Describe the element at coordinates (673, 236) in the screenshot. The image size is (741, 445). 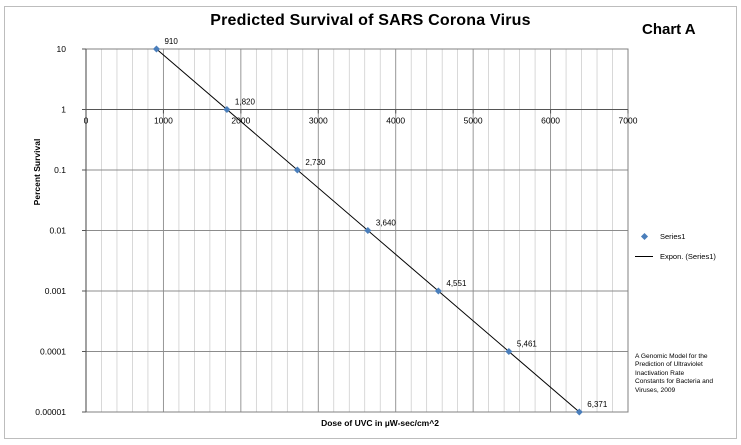
I see `legend-label-series: Series1` at that location.